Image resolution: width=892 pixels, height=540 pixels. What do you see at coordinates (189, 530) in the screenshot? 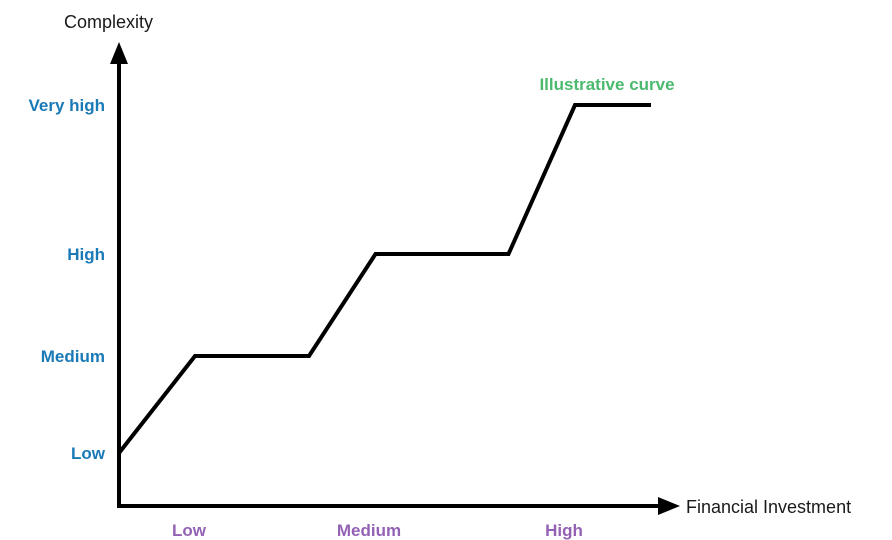
I see `x-tick-label: Low` at bounding box center [189, 530].